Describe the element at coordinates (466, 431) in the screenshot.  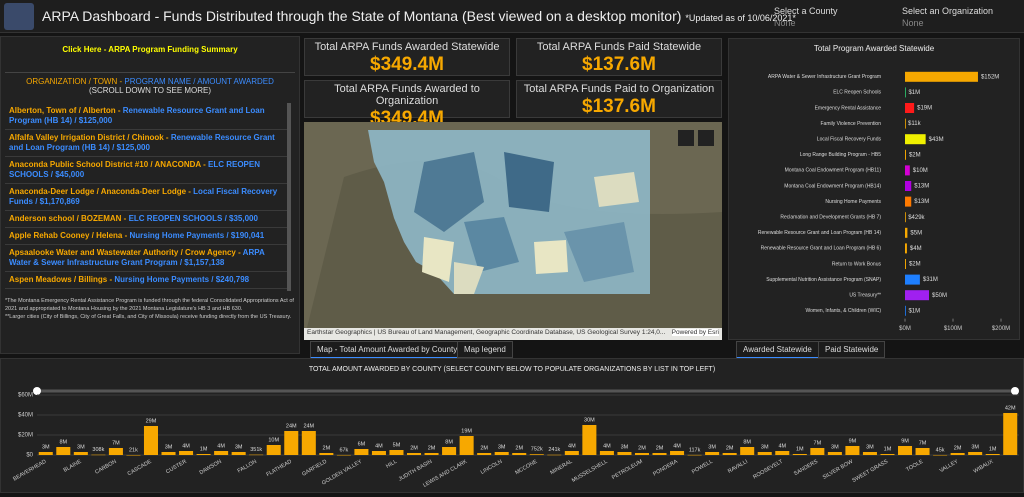
I see `value-label: 19M` at that location.